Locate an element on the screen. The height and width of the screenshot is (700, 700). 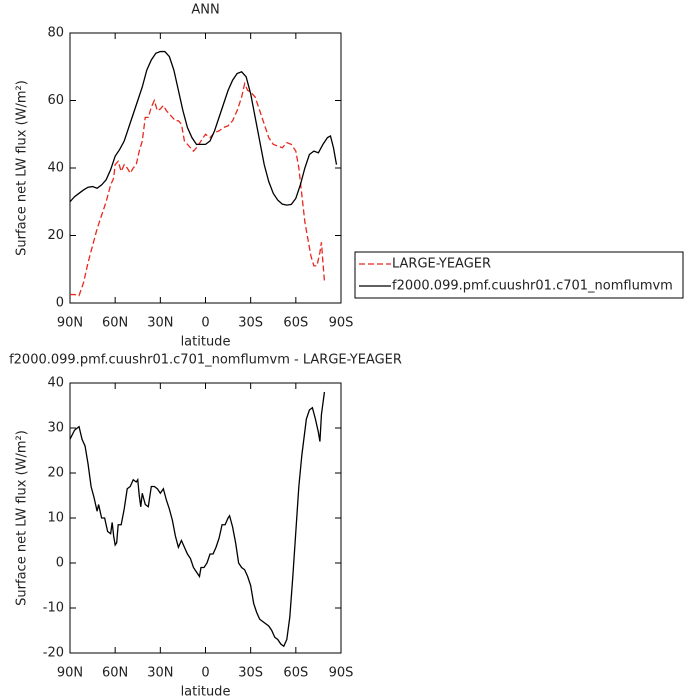
chart-title: ANN is located at coordinates (205, 10).